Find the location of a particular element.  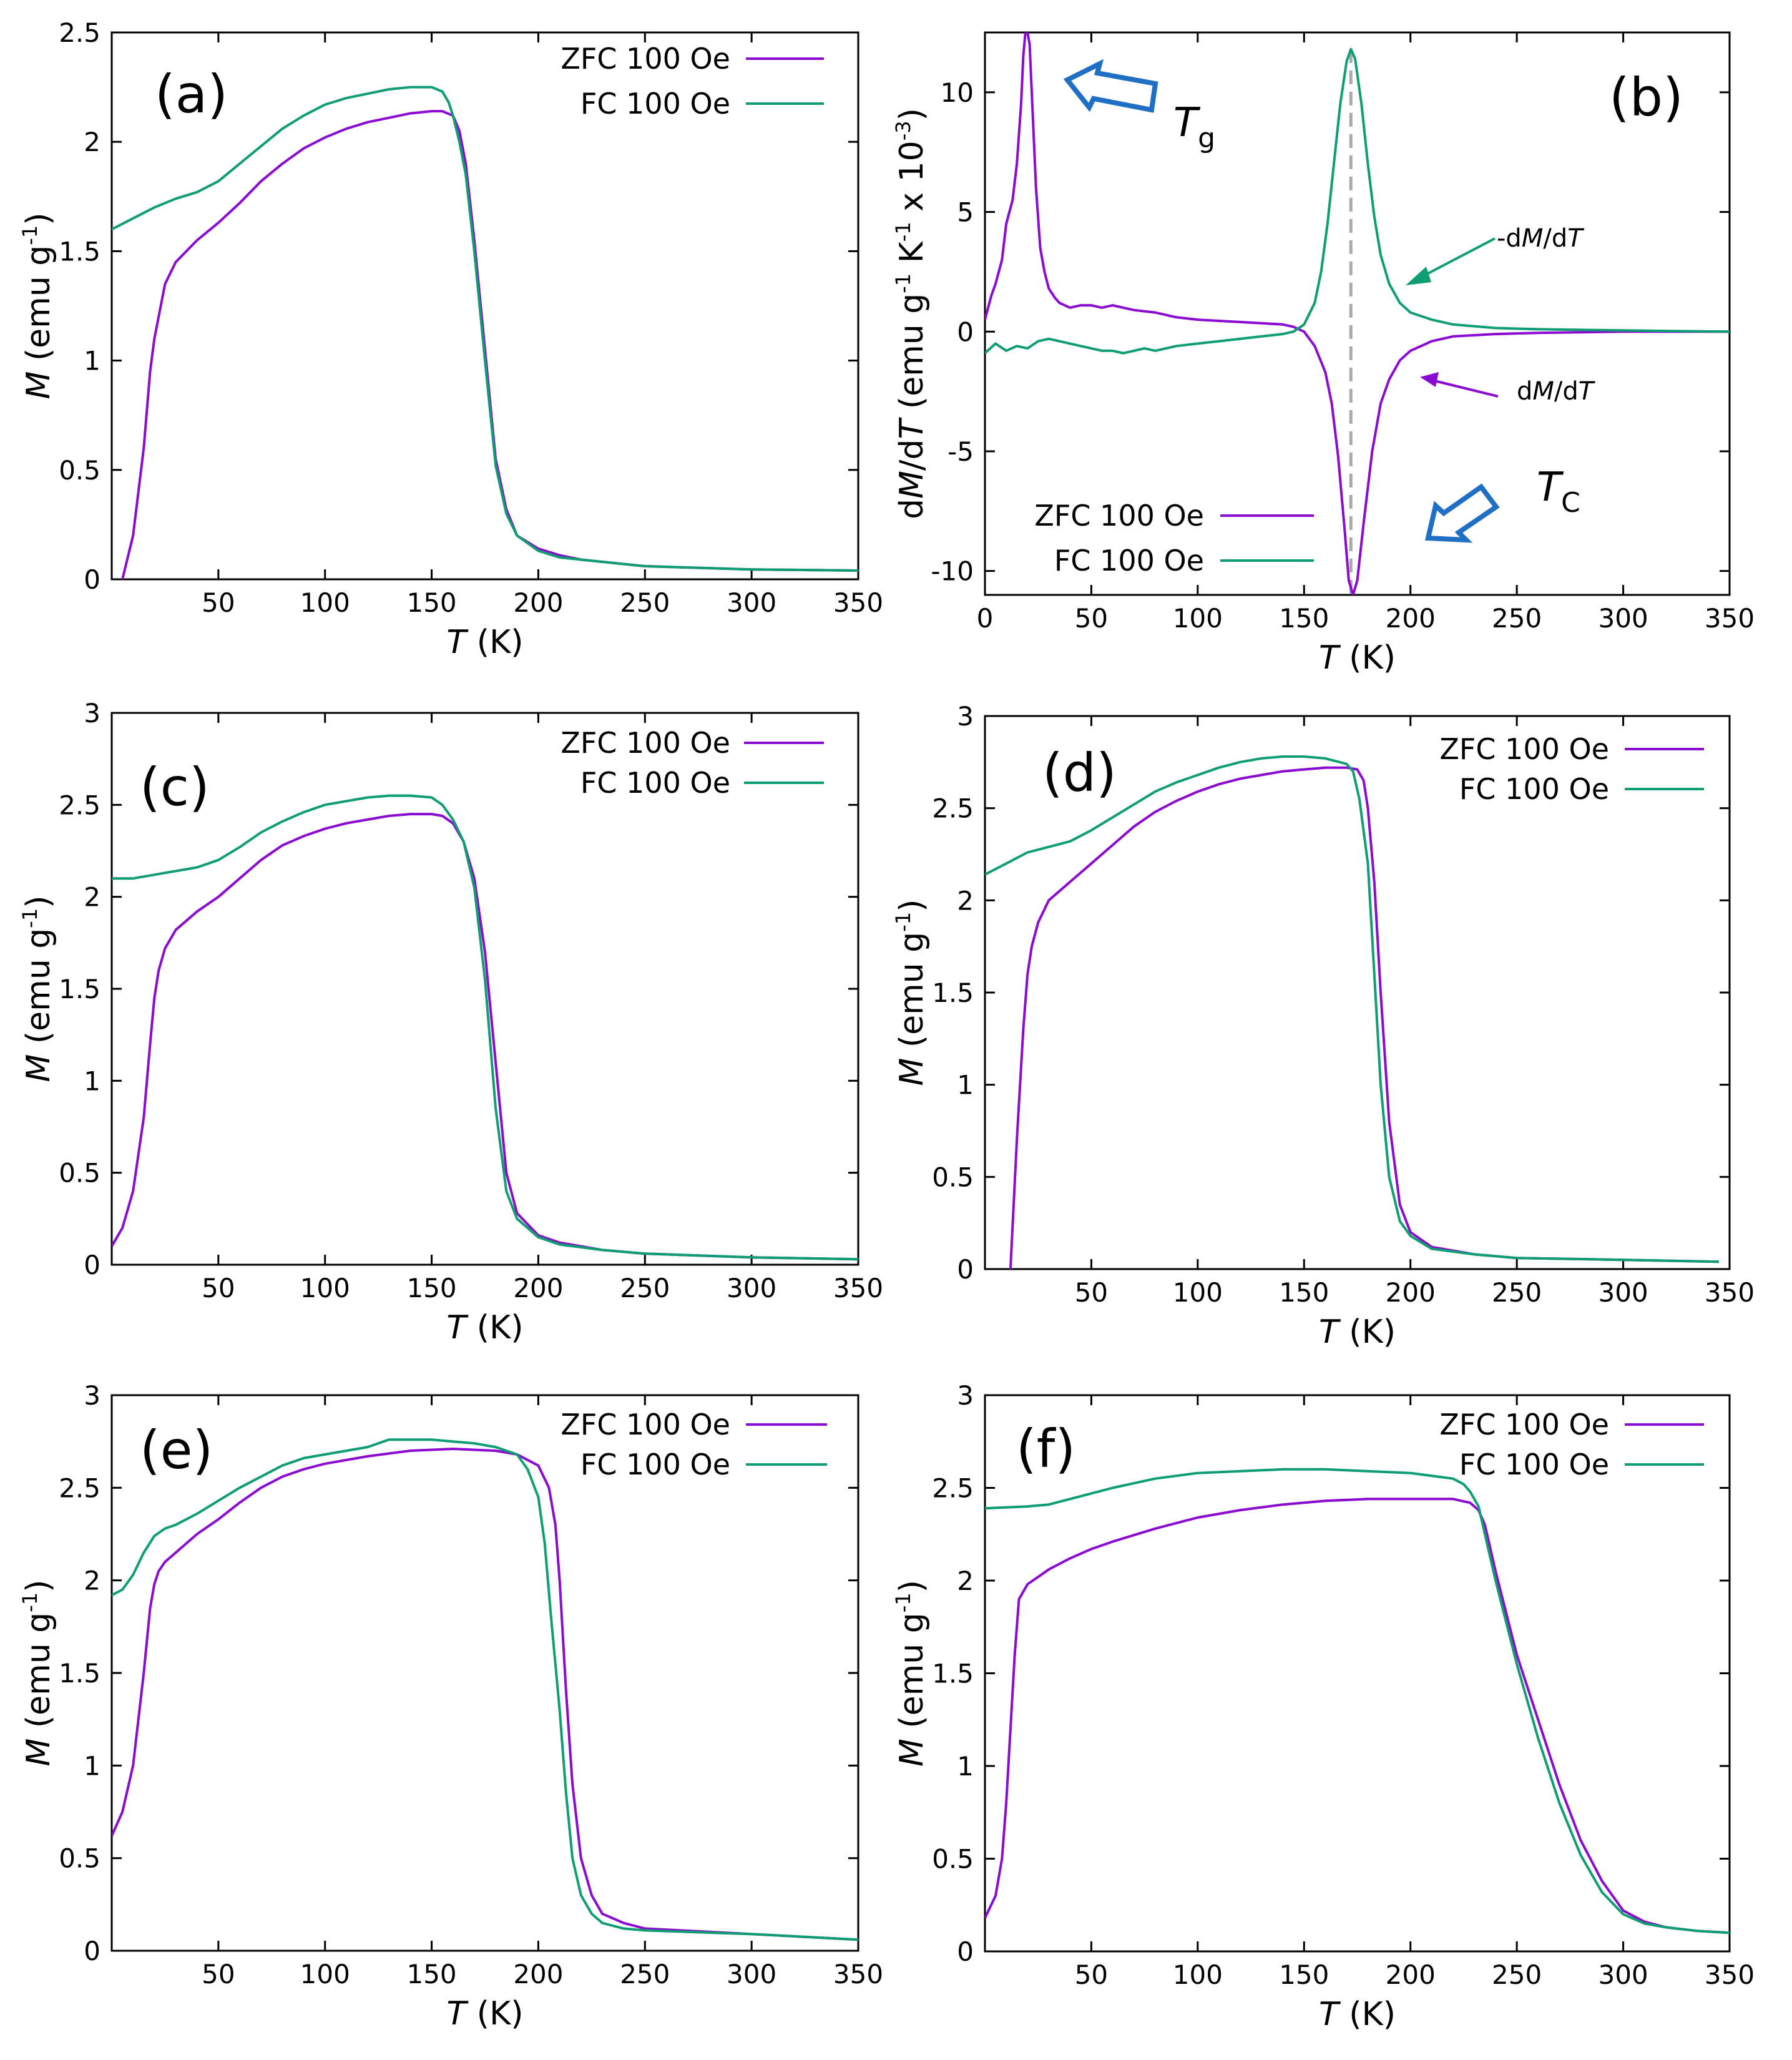

y-tick-label: 10 is located at coordinates (957, 92).